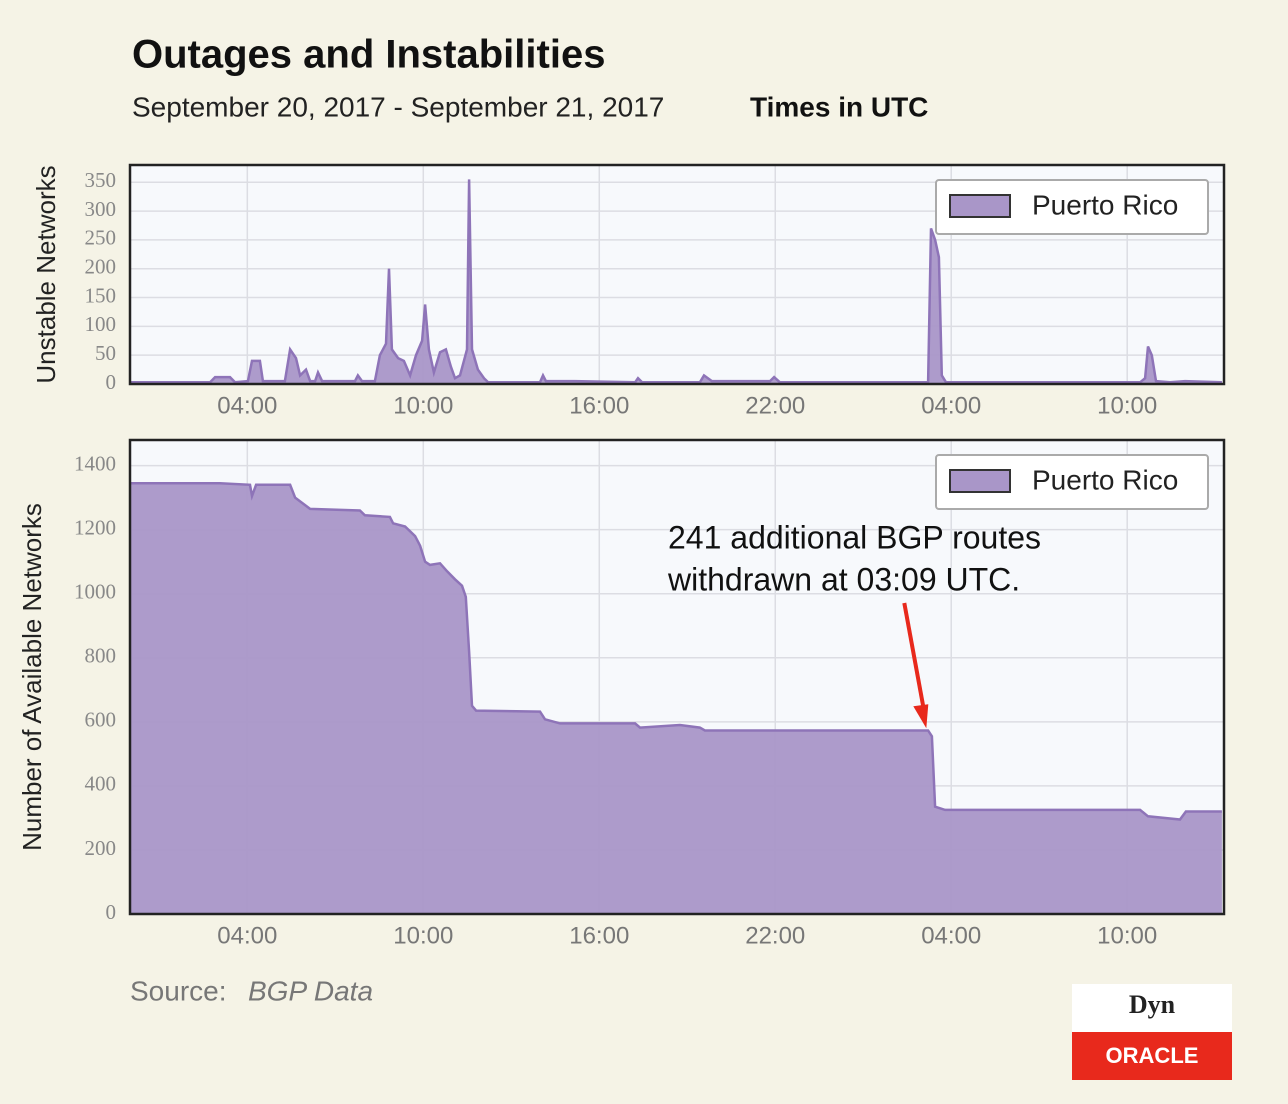  I want to click on source-text: BGP Data, so click(310, 990).